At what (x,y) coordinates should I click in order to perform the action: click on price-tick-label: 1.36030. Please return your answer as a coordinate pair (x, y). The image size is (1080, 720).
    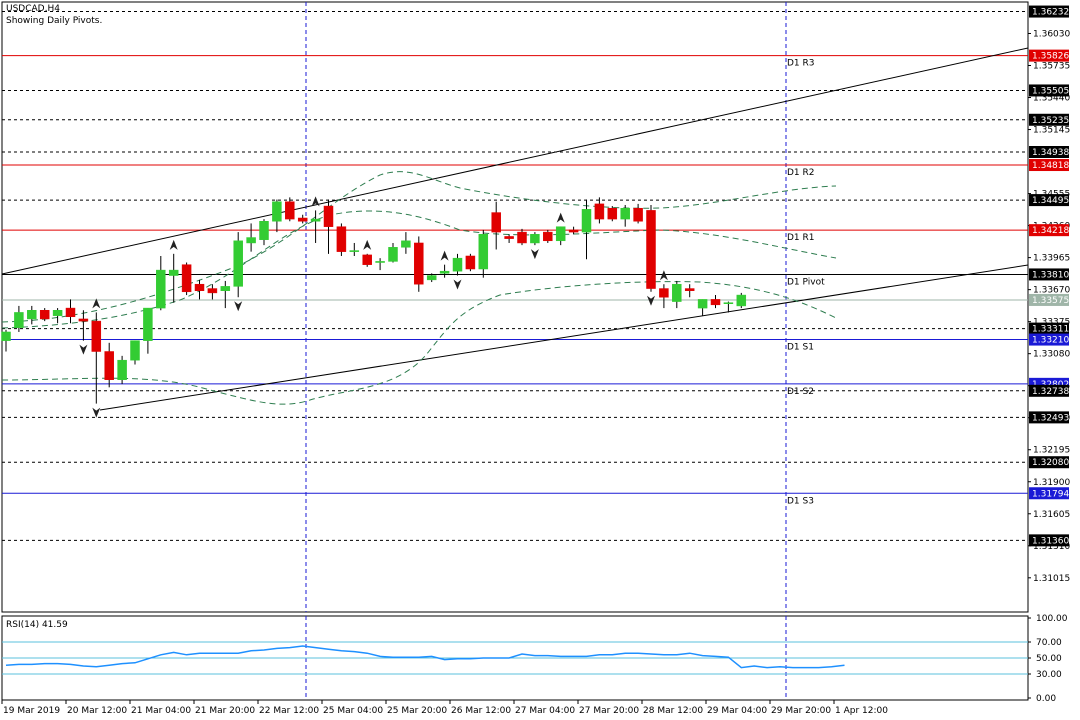
    Looking at the image, I should click on (1051, 34).